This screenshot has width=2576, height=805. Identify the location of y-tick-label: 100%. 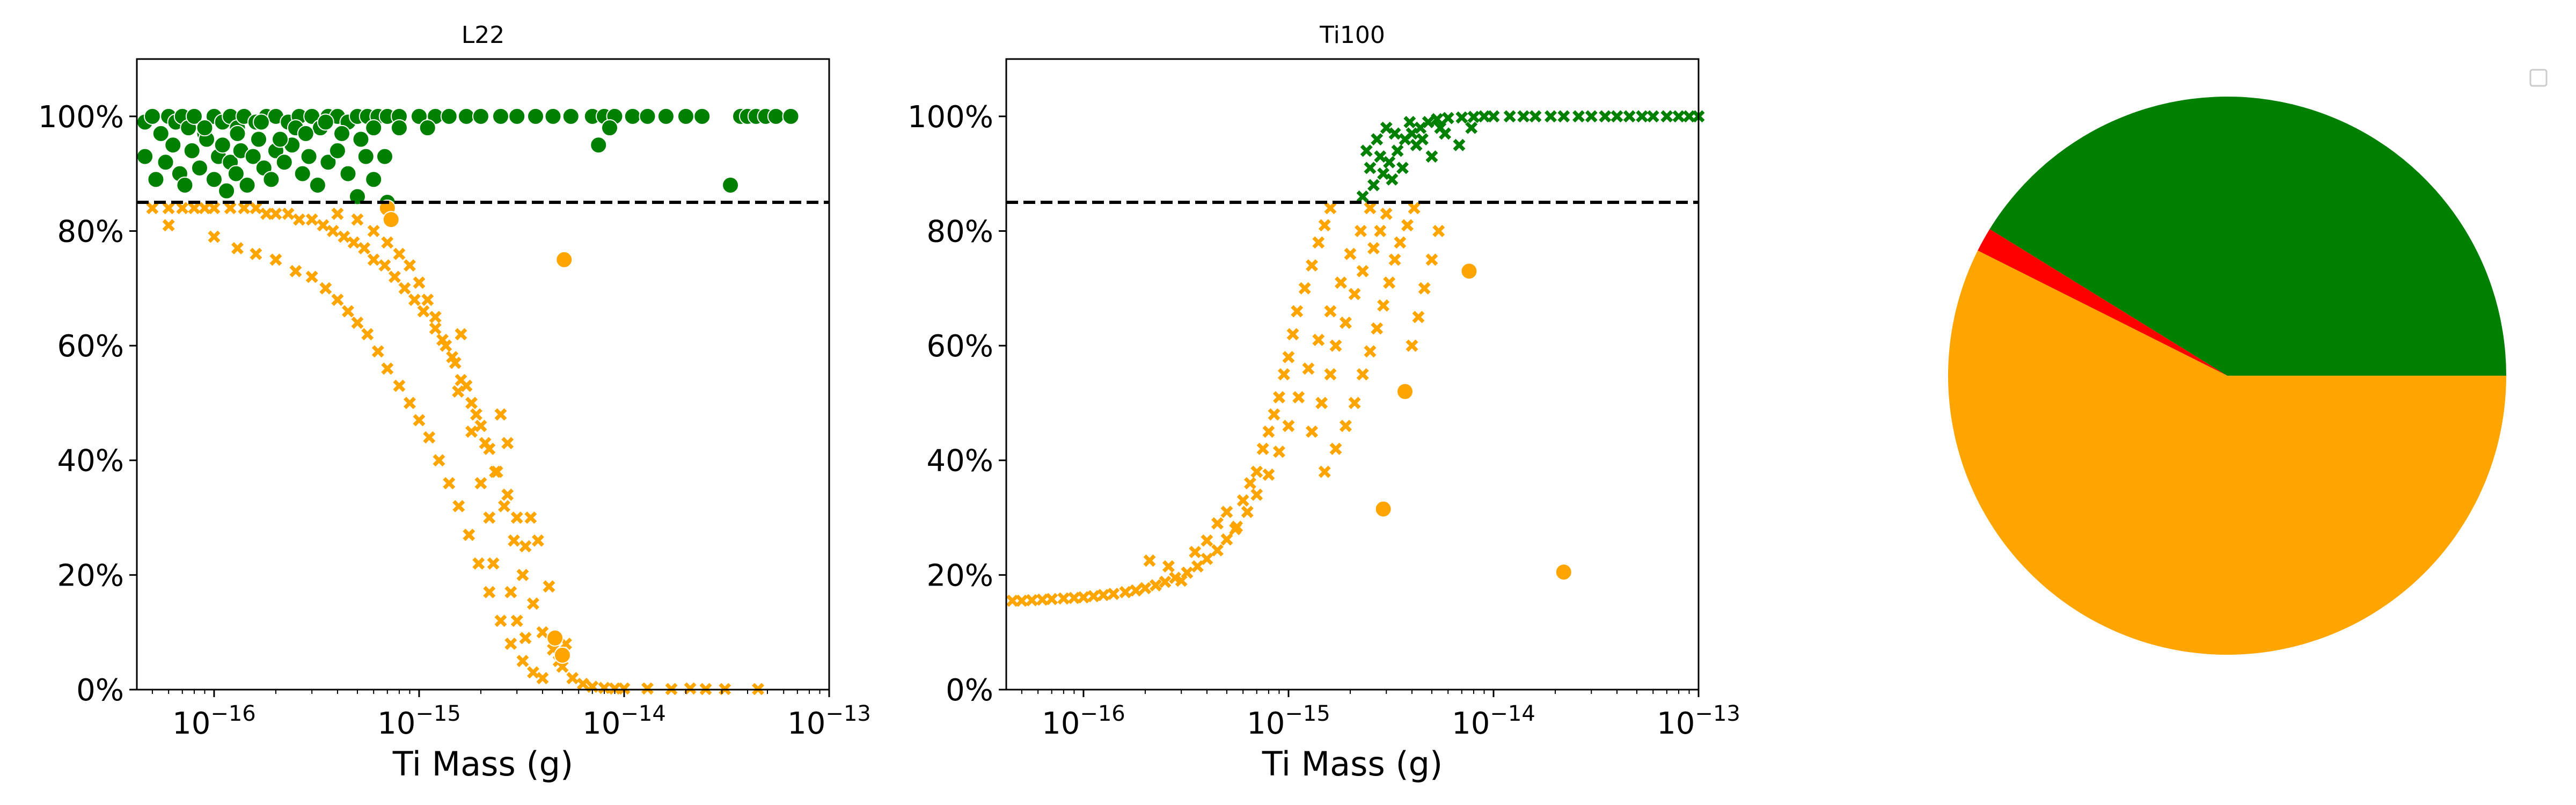
(81, 117).